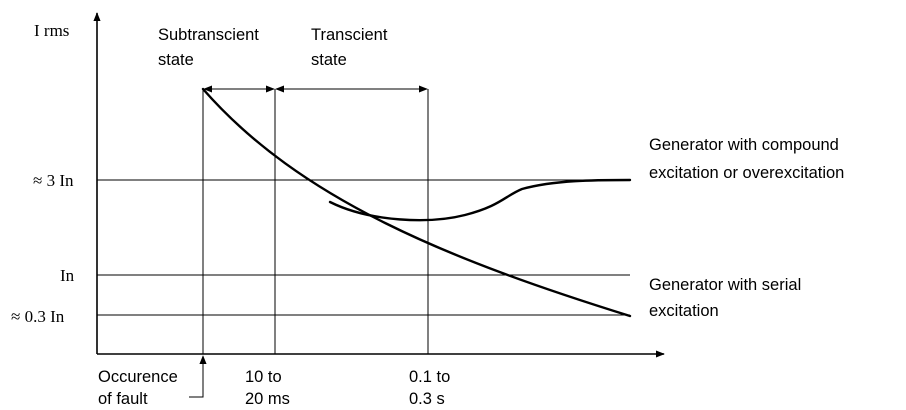  What do you see at coordinates (480, 200) in the screenshot?
I see `compound-excitation-curve` at bounding box center [480, 200].